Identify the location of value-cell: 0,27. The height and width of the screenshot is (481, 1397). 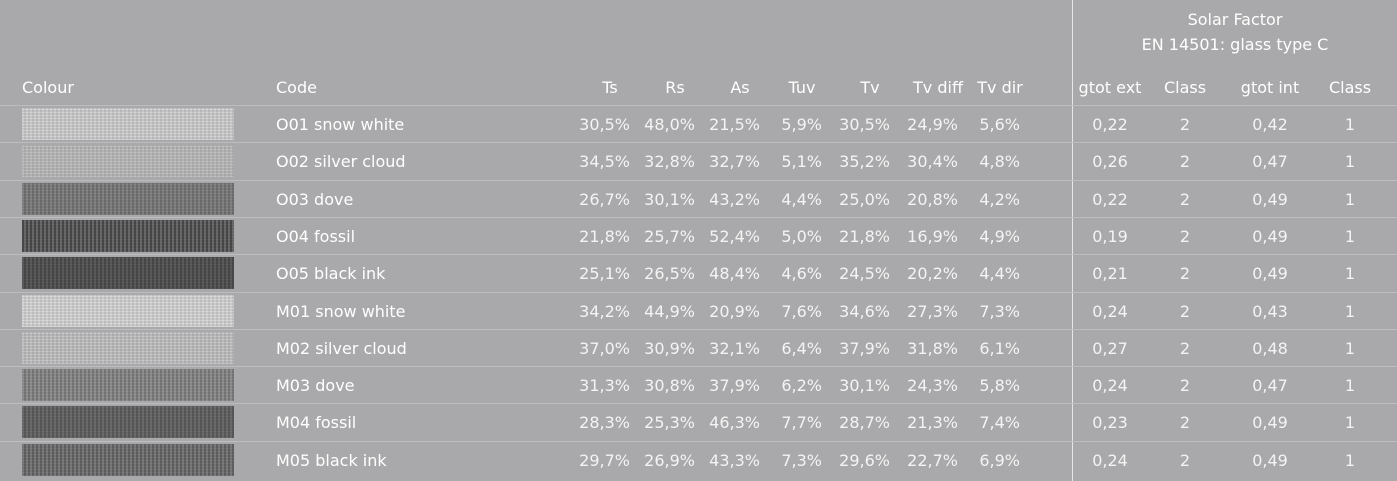
(1110, 348).